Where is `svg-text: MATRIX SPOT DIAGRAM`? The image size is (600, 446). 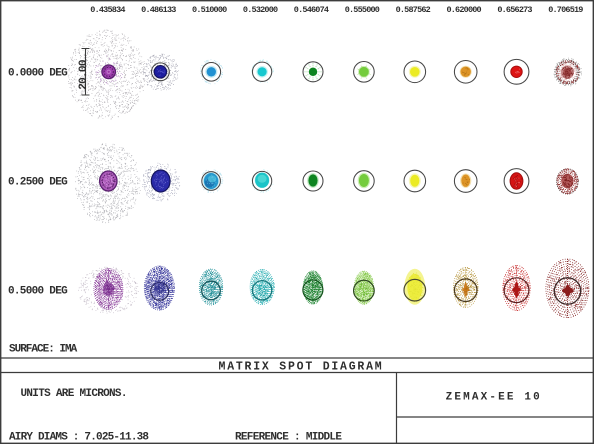 svg-text: MATRIX SPOT DIAGRAM is located at coordinates (301, 366).